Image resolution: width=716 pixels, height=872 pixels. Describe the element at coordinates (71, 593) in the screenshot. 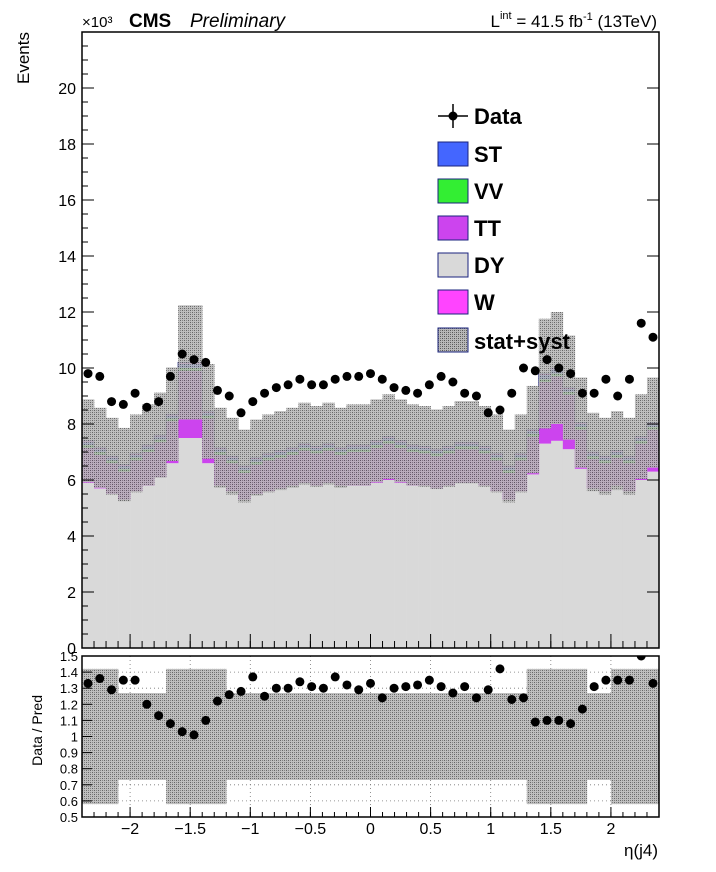

I see `y-tick-label-1: 2` at that location.